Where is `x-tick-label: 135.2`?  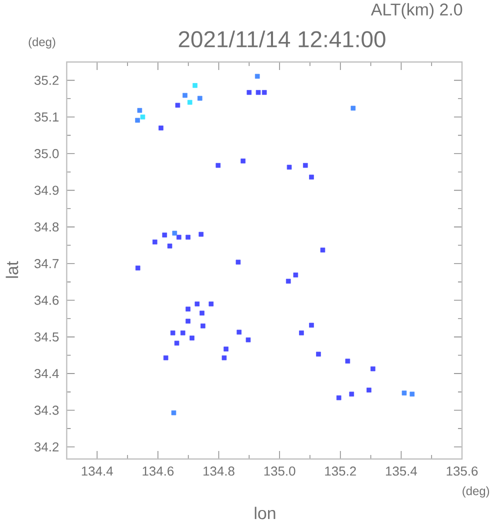
x-tick-label: 135.2 is located at coordinates (340, 471).